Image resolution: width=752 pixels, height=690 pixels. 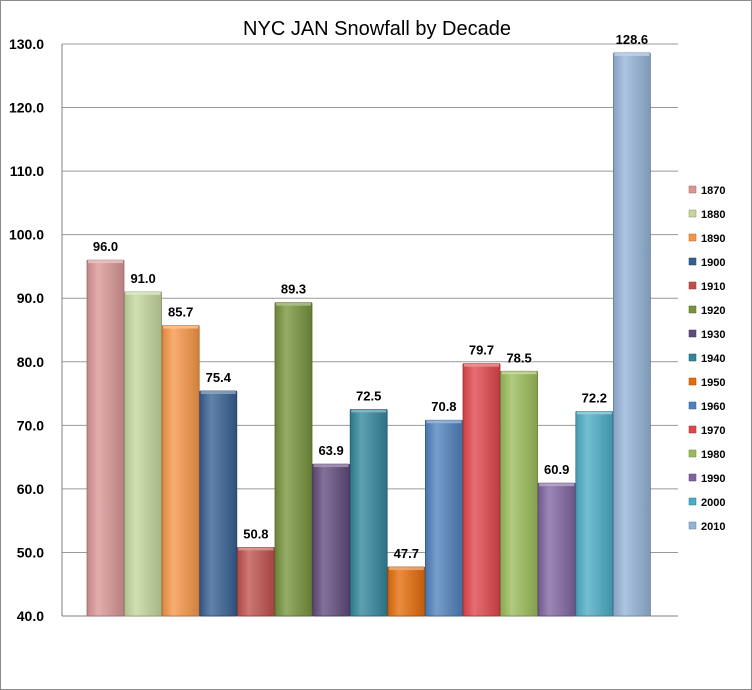 I want to click on legend-swatch-2010, so click(x=692, y=525).